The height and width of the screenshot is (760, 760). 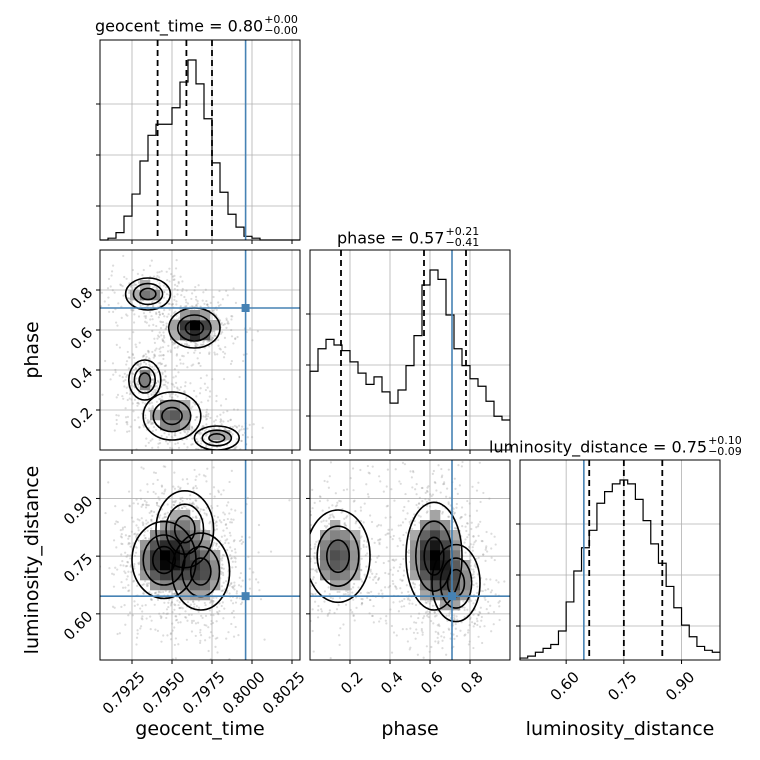 I want to click on histogram-geocent_time, so click(x=200, y=150).